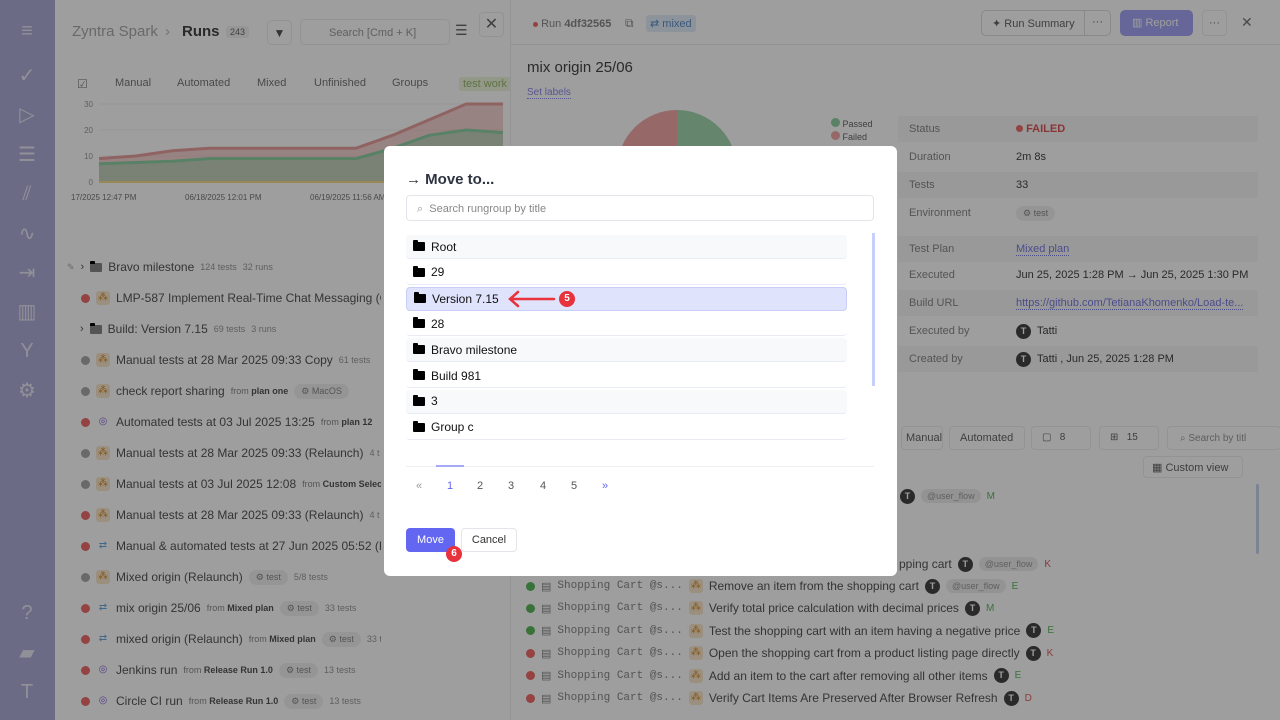 The height and width of the screenshot is (720, 1280). I want to click on status-value: FAILED, so click(1040, 129).